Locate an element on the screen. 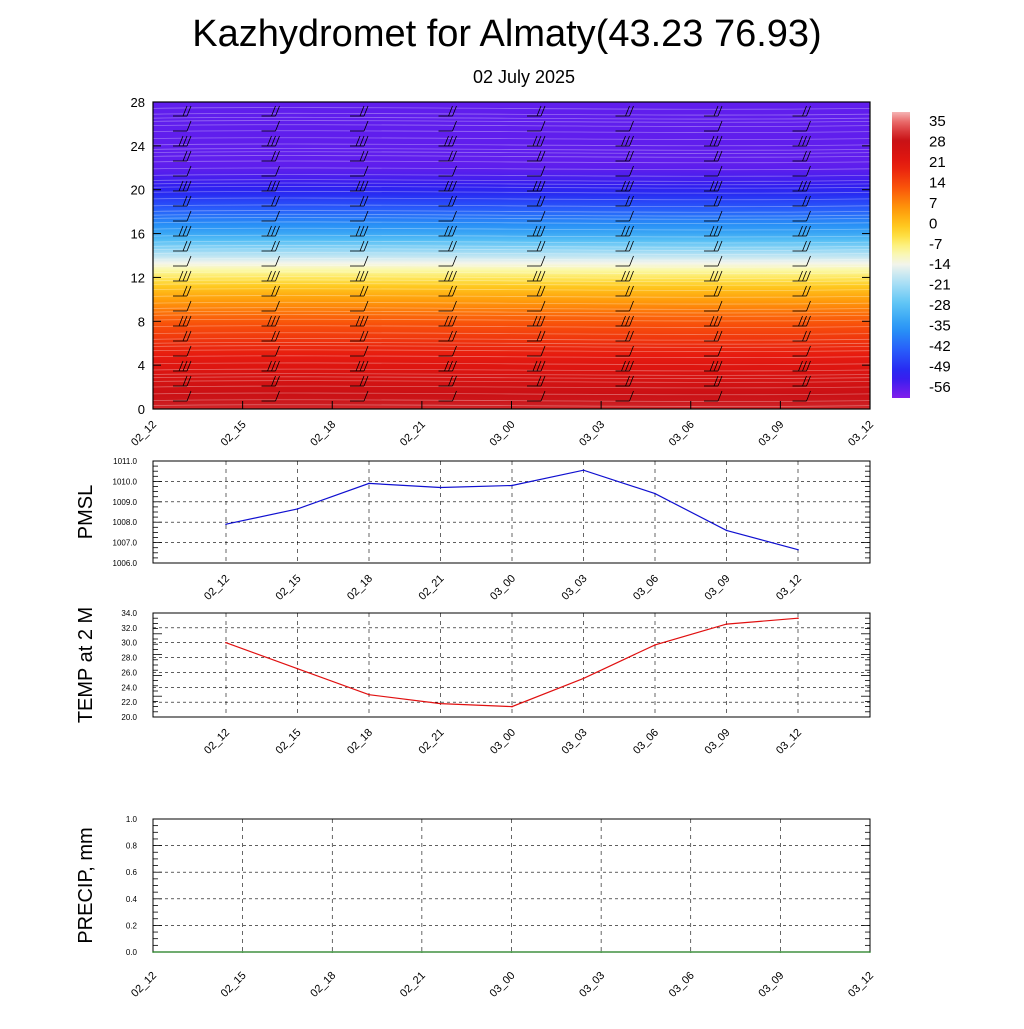 The height and width of the screenshot is (1029, 1024). precip-axis-label: PRECIP, mm is located at coordinates (86, 885).